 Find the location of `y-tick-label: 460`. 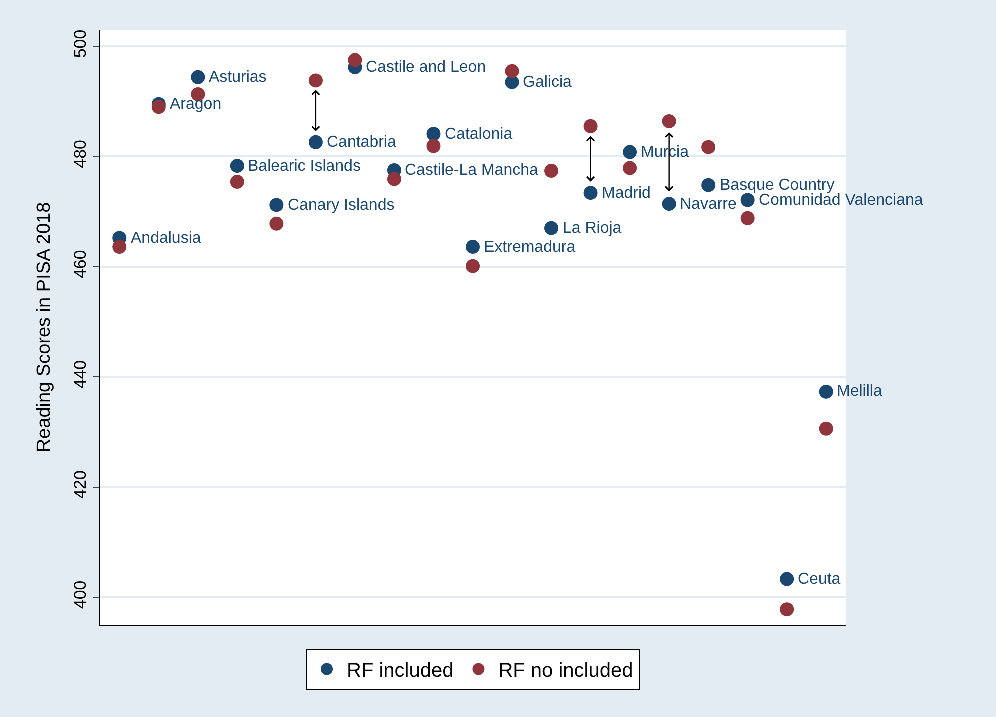

y-tick-label: 460 is located at coordinates (80, 264).